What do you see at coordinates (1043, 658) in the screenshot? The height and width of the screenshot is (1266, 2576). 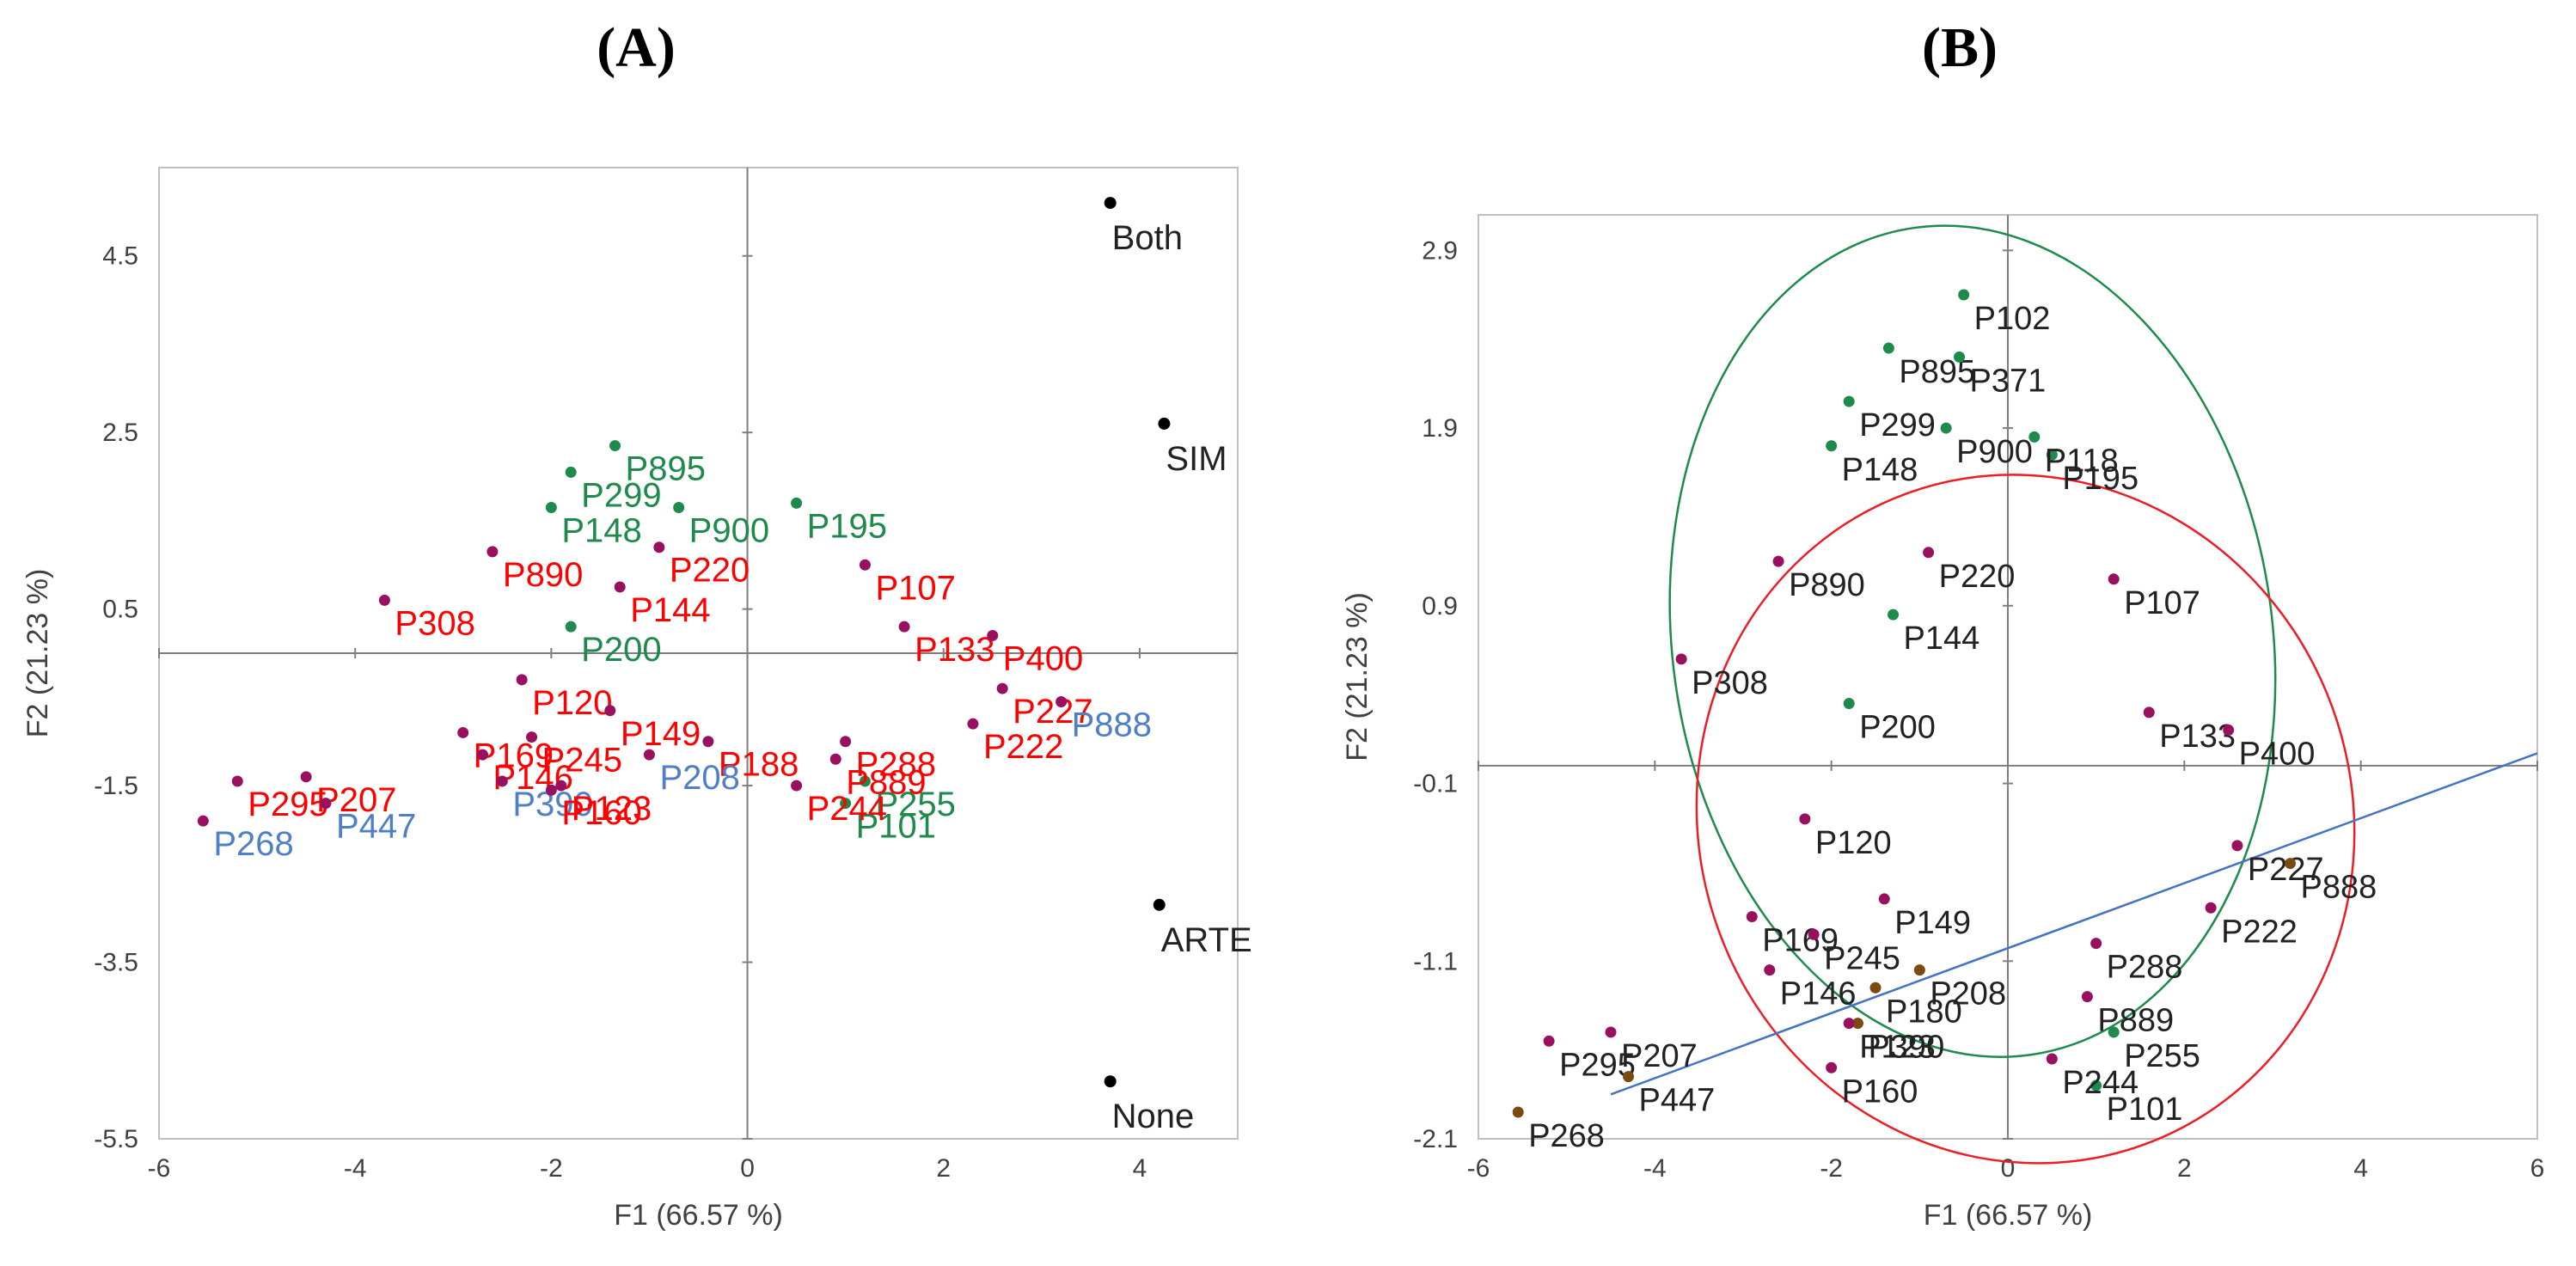 I see `data-point-label: P400` at bounding box center [1043, 658].